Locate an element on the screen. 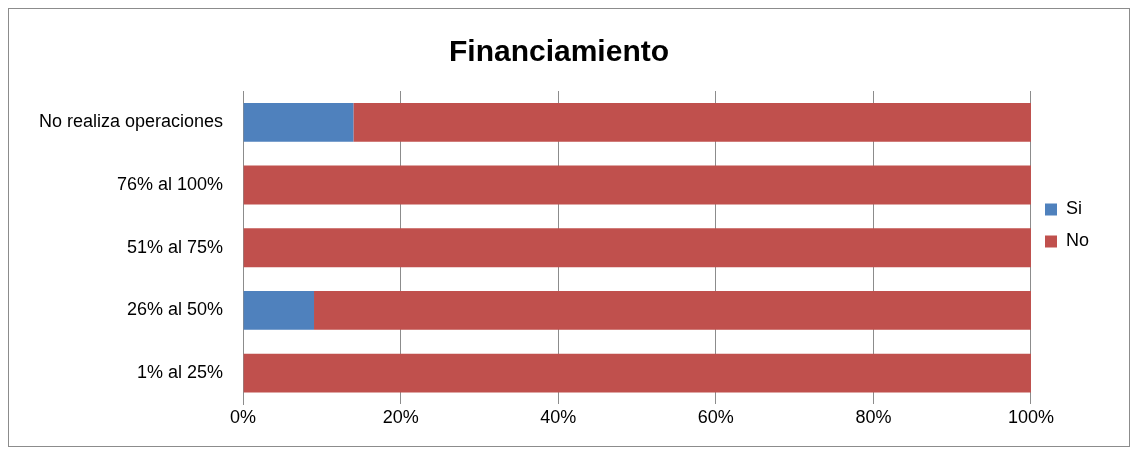  chart-title: Financiamiento is located at coordinates (559, 51).